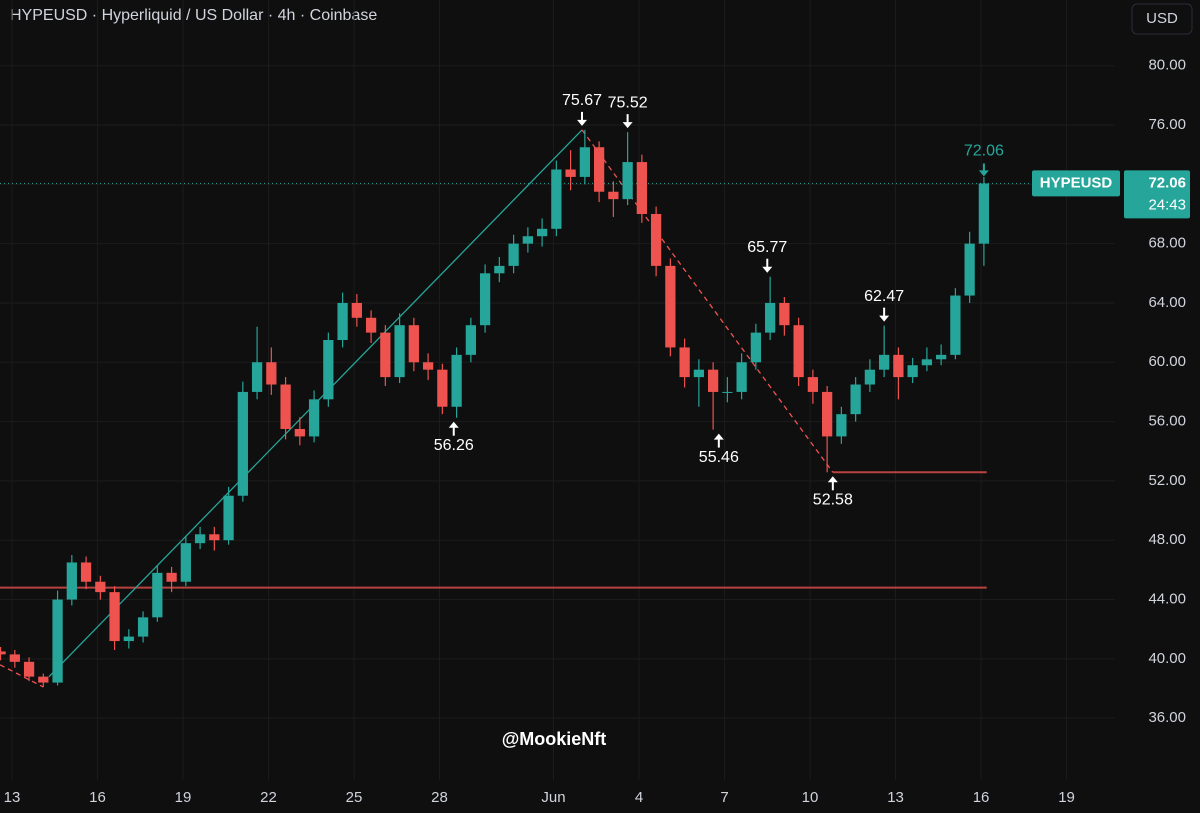  Describe the element at coordinates (810, 797) in the screenshot. I see `x-tick-label: 10` at that location.